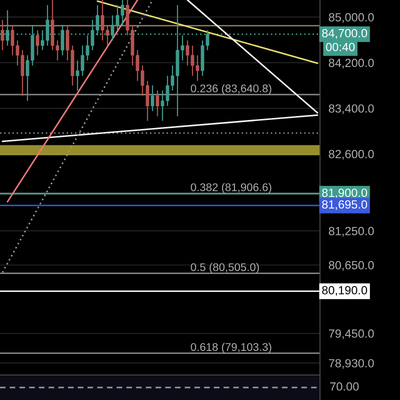 The height and width of the screenshot is (400, 400). What do you see at coordinates (351, 63) in the screenshot?
I see `y-tick-label: 84,200.0` at bounding box center [351, 63].